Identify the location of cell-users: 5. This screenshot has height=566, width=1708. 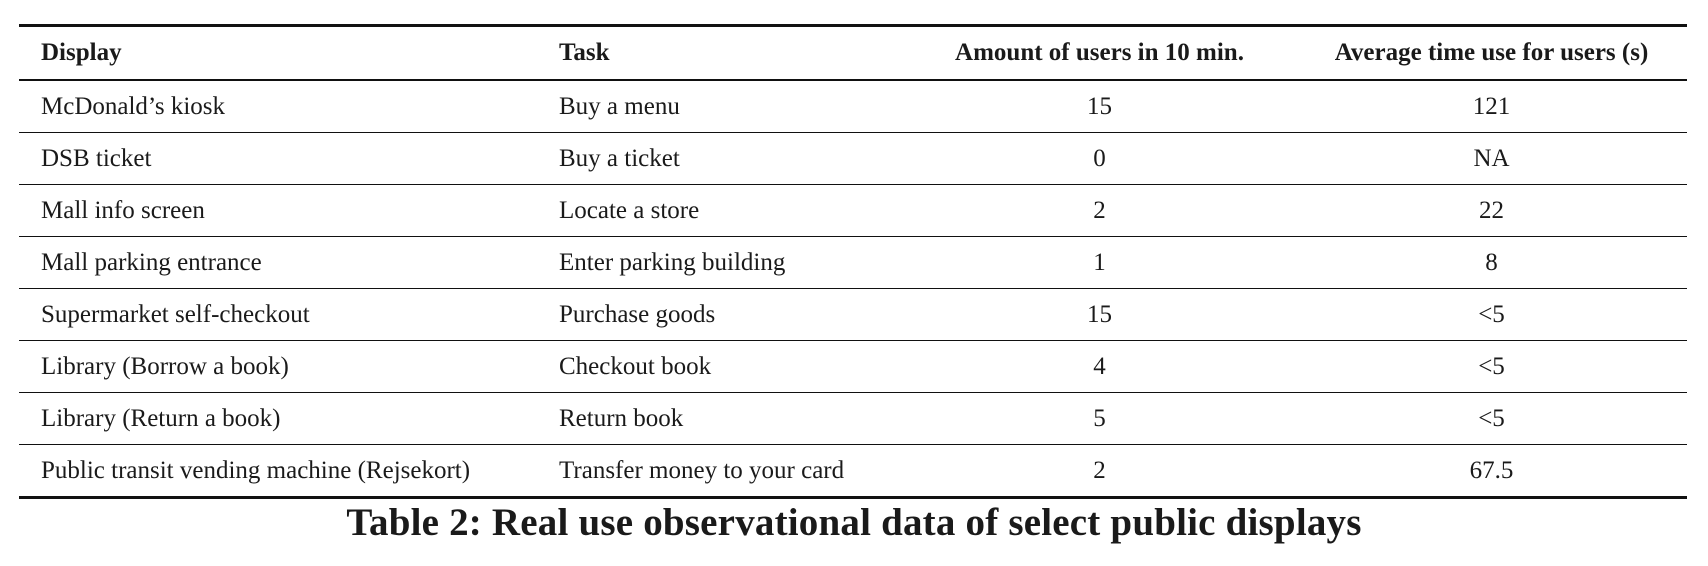
(1099, 418).